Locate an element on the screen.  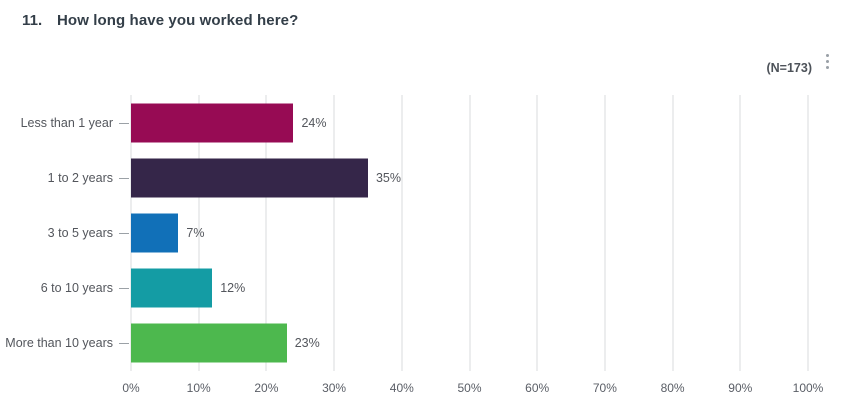
category-label: 6 to 10 years is located at coordinates (76, 288).